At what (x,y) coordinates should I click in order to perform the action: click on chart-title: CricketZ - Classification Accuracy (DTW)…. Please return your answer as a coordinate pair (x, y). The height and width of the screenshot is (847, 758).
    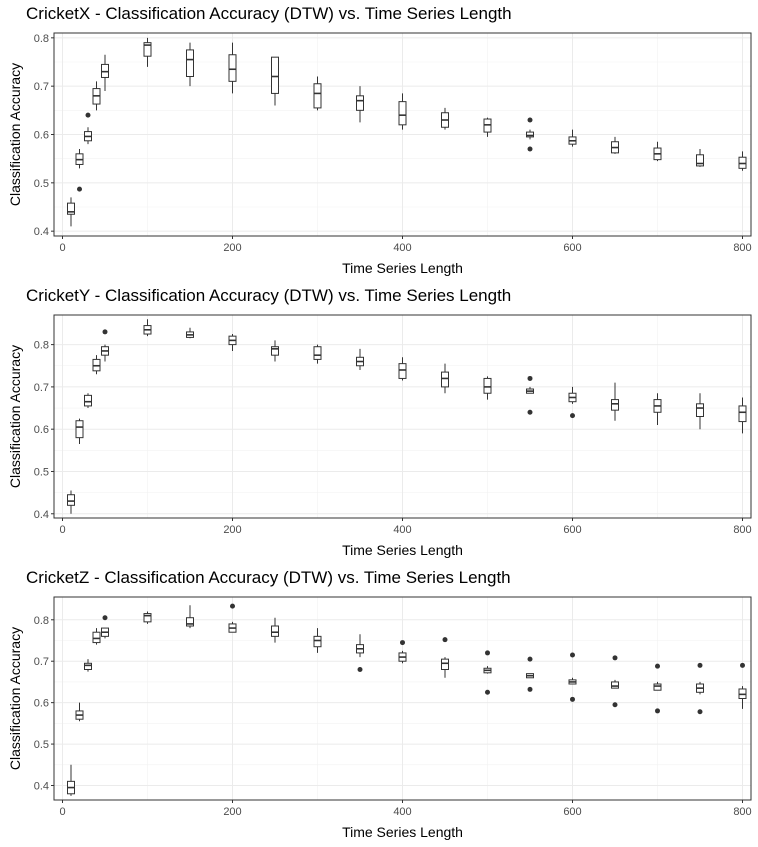
    Looking at the image, I should click on (268, 577).